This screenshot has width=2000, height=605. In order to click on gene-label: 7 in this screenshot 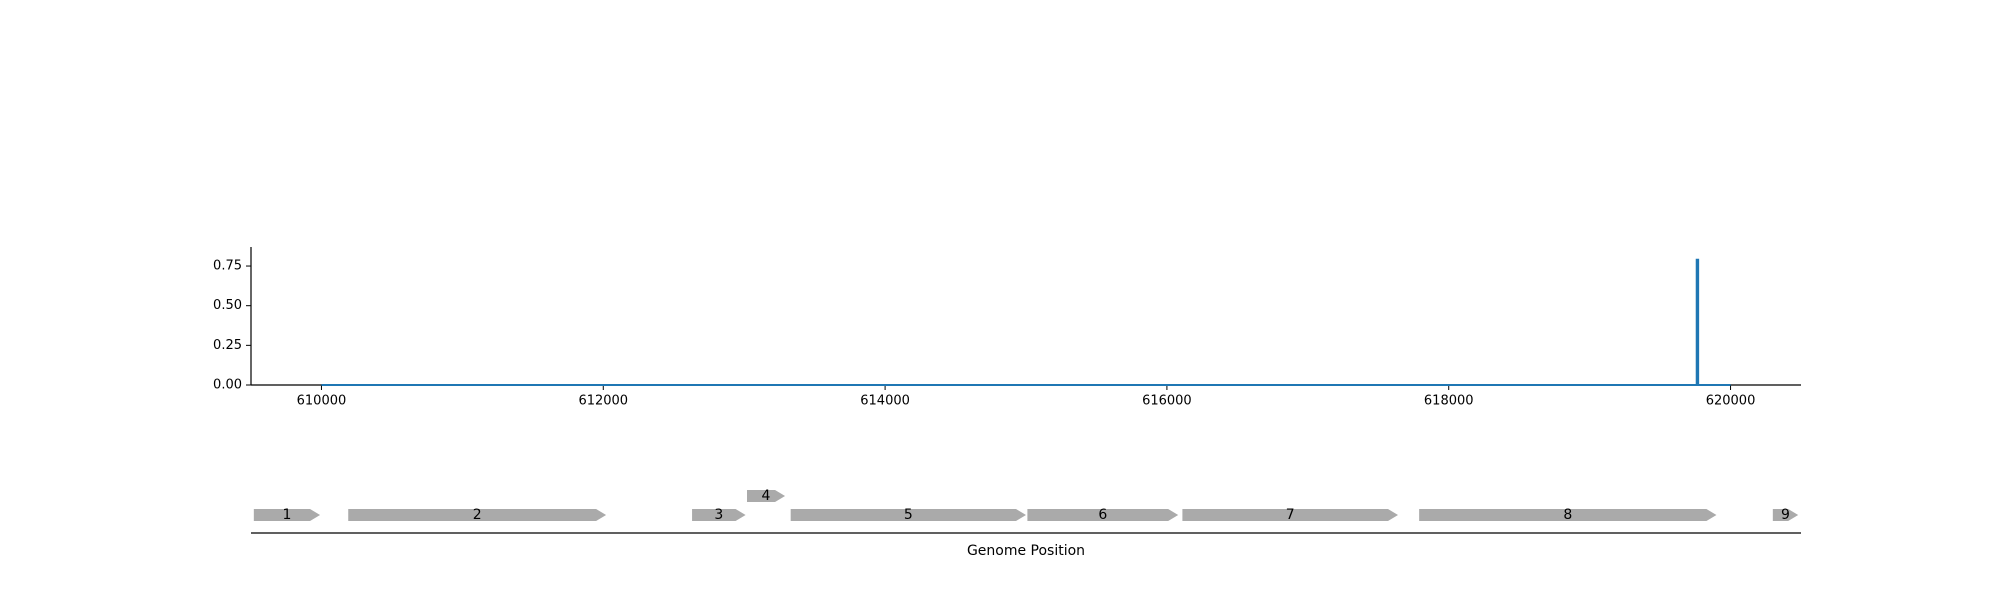, I will do `click(1290, 515)`.